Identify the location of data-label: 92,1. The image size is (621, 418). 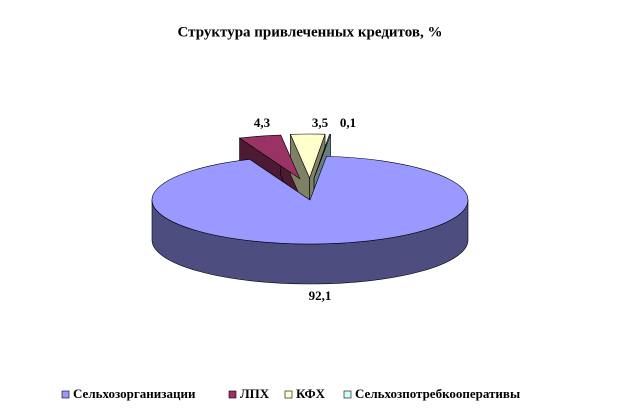
(320, 295).